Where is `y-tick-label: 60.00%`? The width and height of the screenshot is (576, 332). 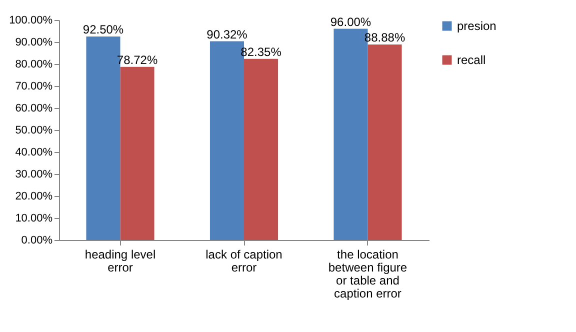
y-tick-label: 60.00% is located at coordinates (34, 108).